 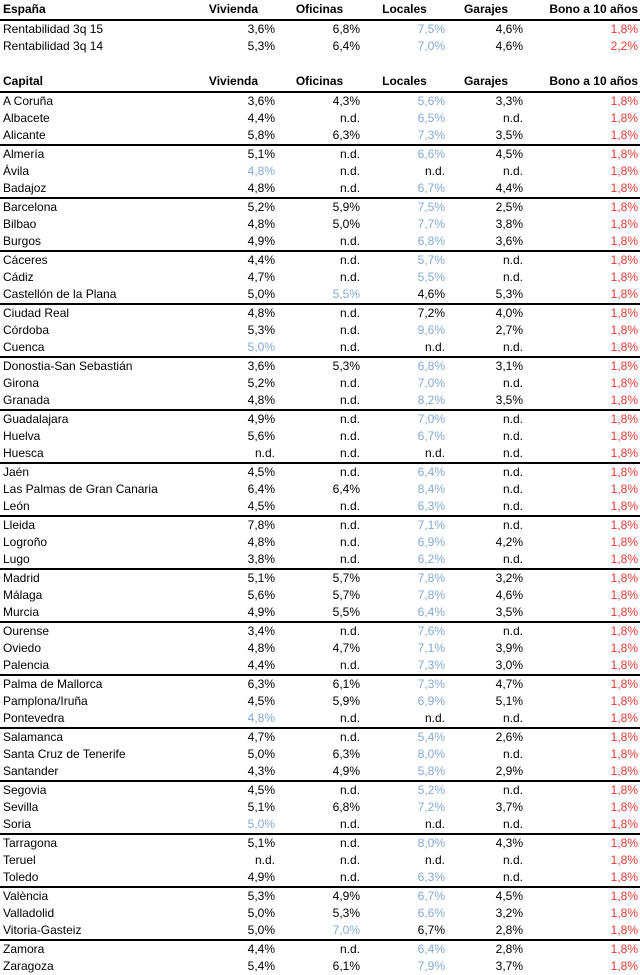 What do you see at coordinates (95, 666) in the screenshot?
I see `row-label: Palencia` at bounding box center [95, 666].